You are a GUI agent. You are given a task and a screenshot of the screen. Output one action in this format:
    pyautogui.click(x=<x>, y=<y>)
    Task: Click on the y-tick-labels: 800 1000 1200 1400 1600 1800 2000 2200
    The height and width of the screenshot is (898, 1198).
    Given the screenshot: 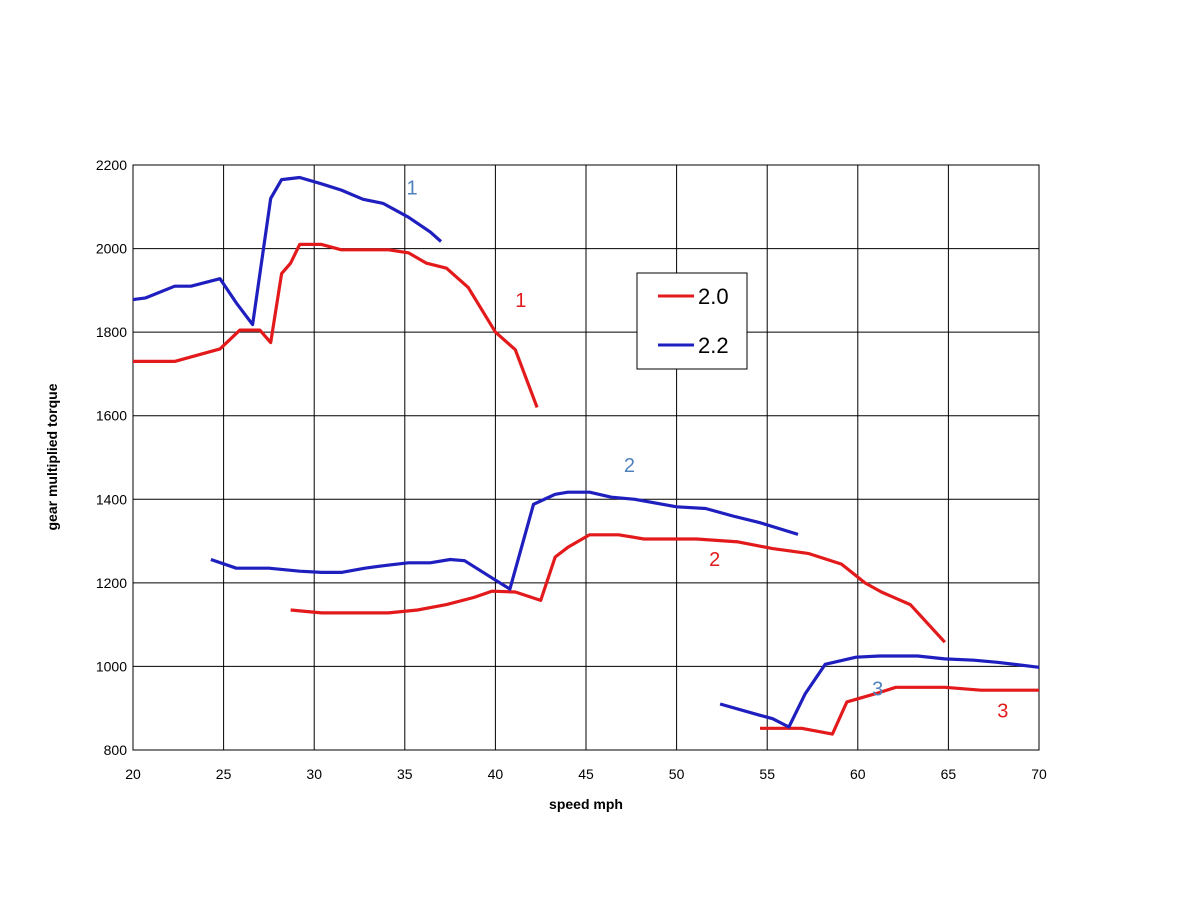 What is the action you would take?
    pyautogui.click(x=111, y=457)
    